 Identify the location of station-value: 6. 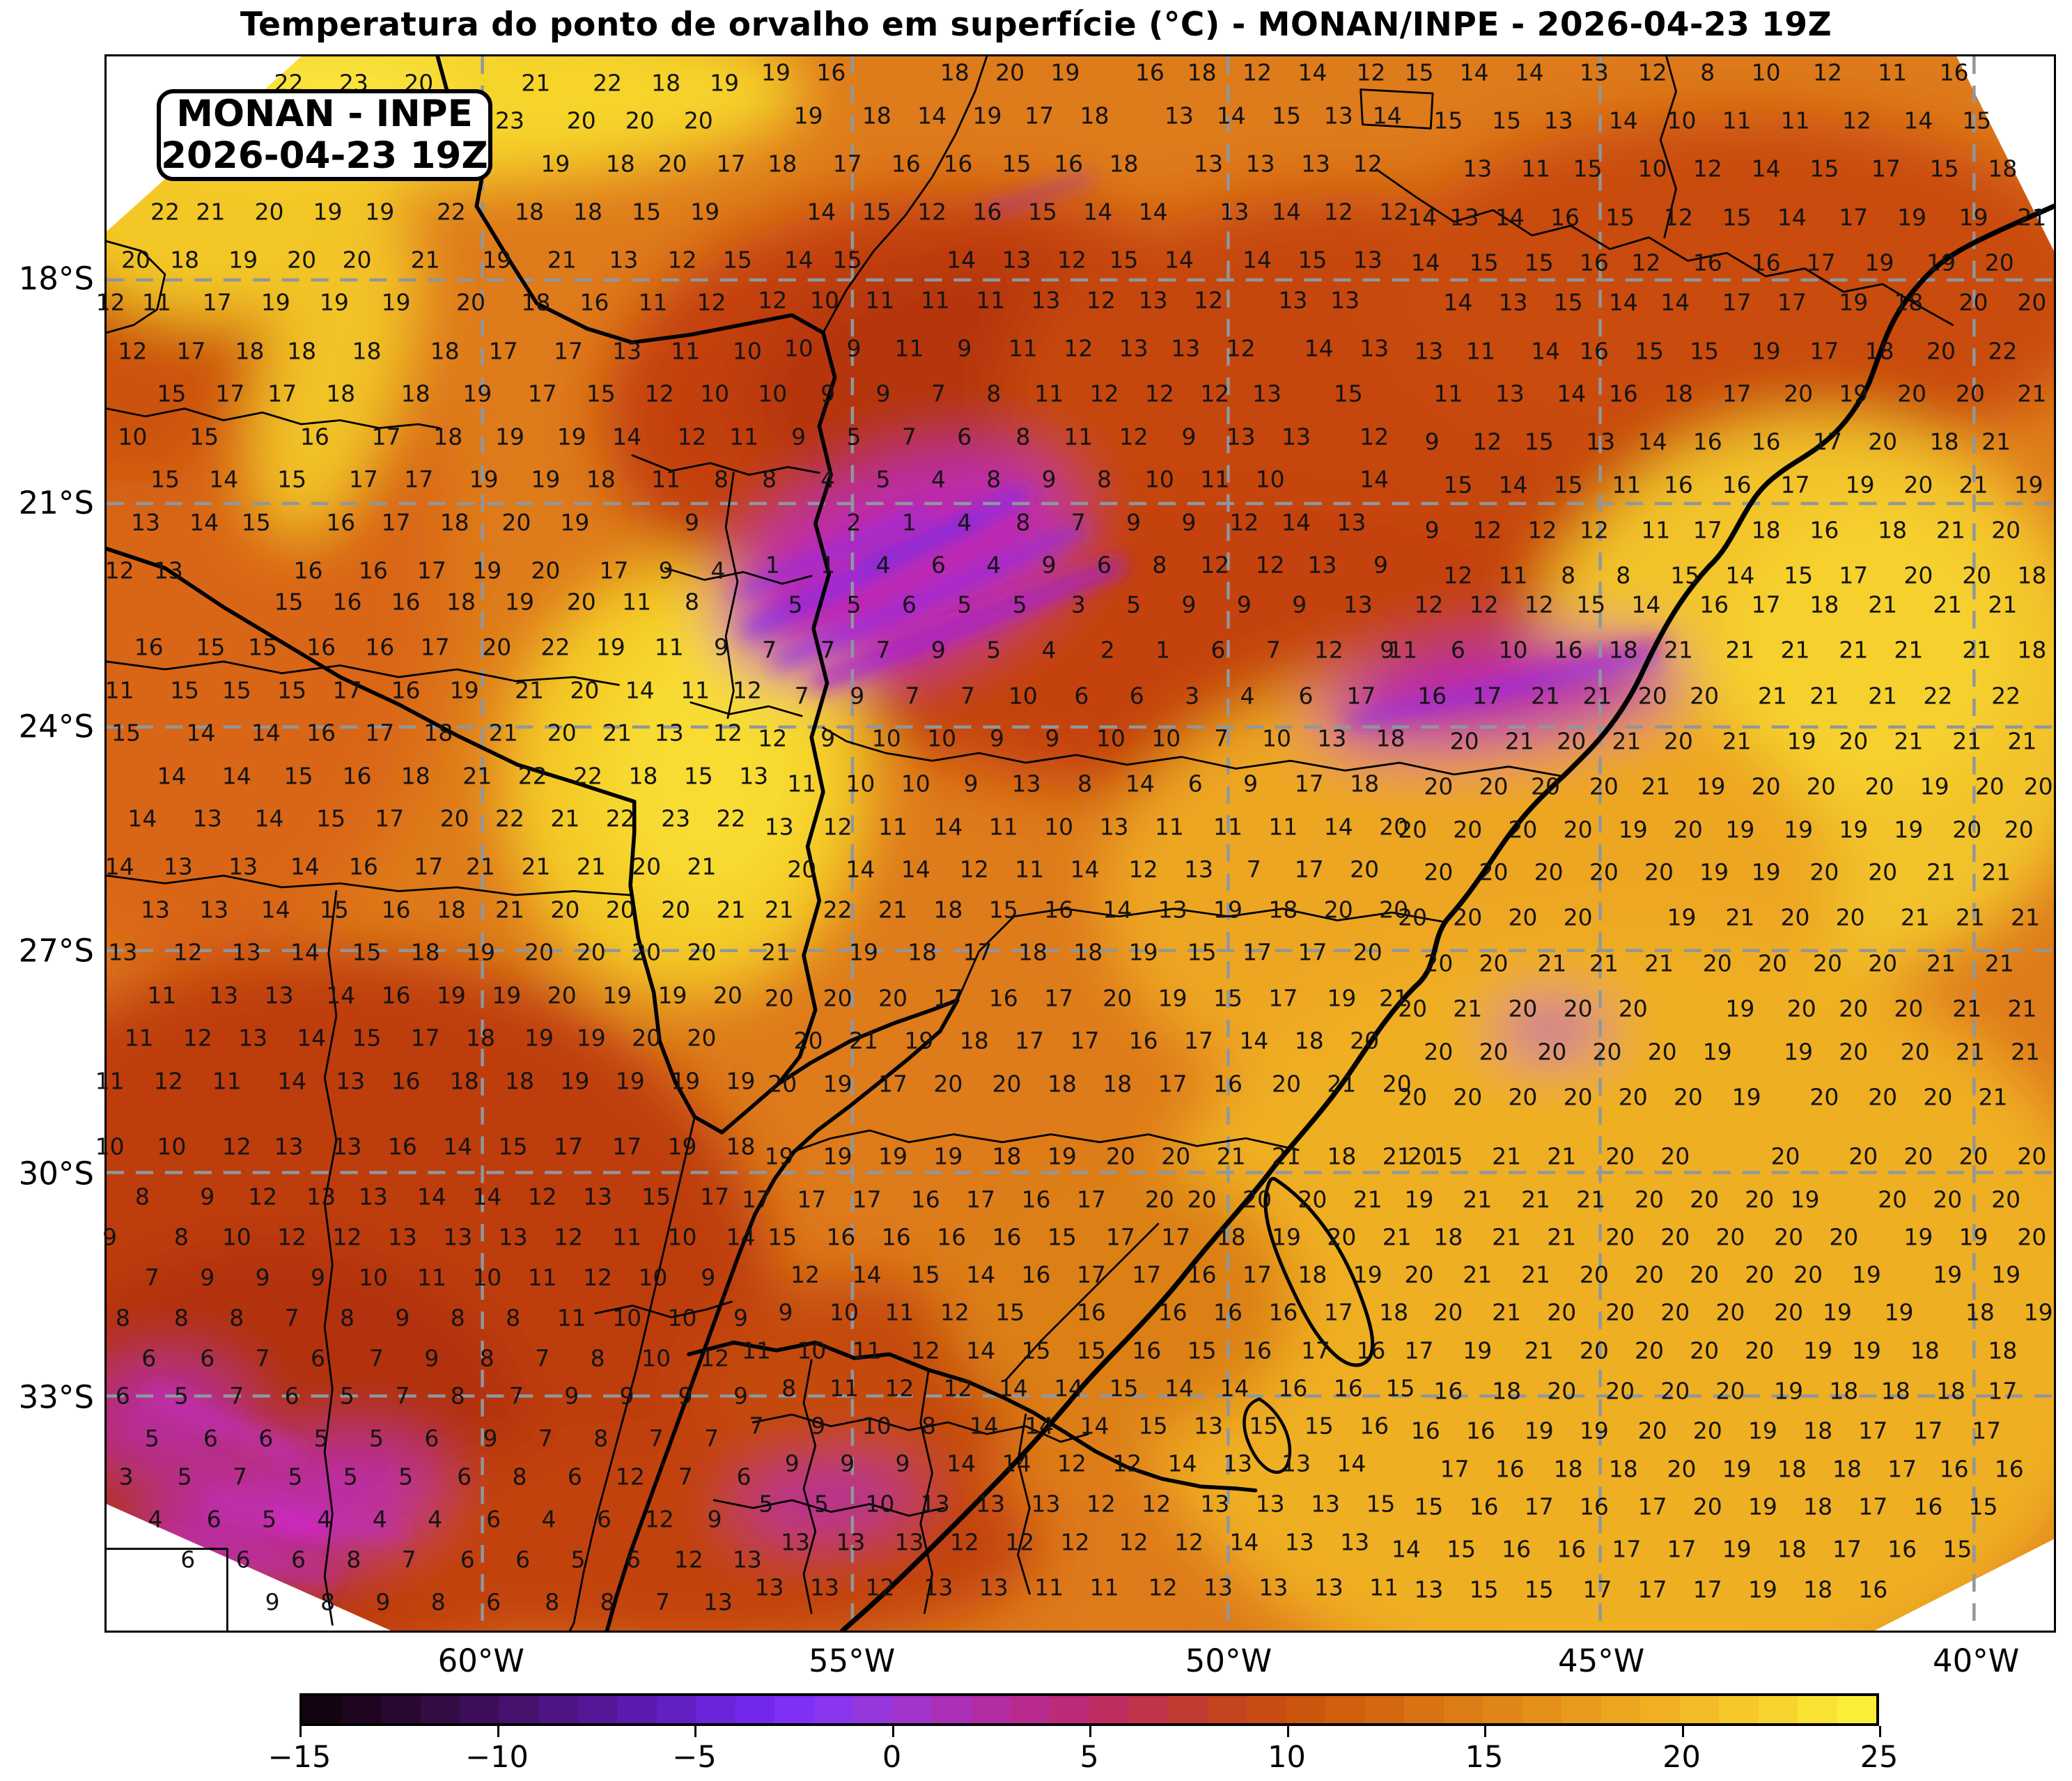
(1306, 696).